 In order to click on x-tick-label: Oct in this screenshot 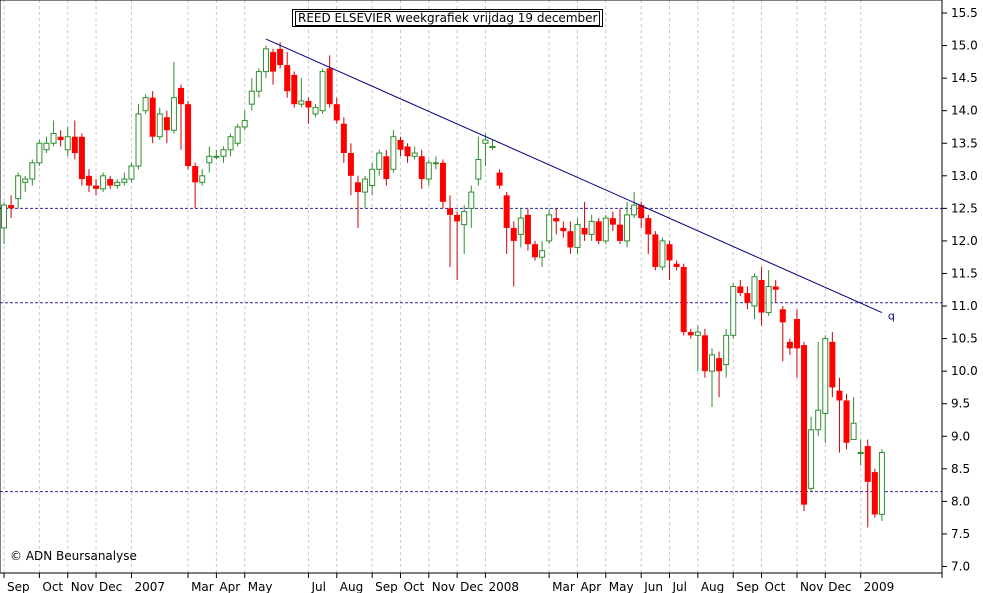, I will do `click(52, 586)`.